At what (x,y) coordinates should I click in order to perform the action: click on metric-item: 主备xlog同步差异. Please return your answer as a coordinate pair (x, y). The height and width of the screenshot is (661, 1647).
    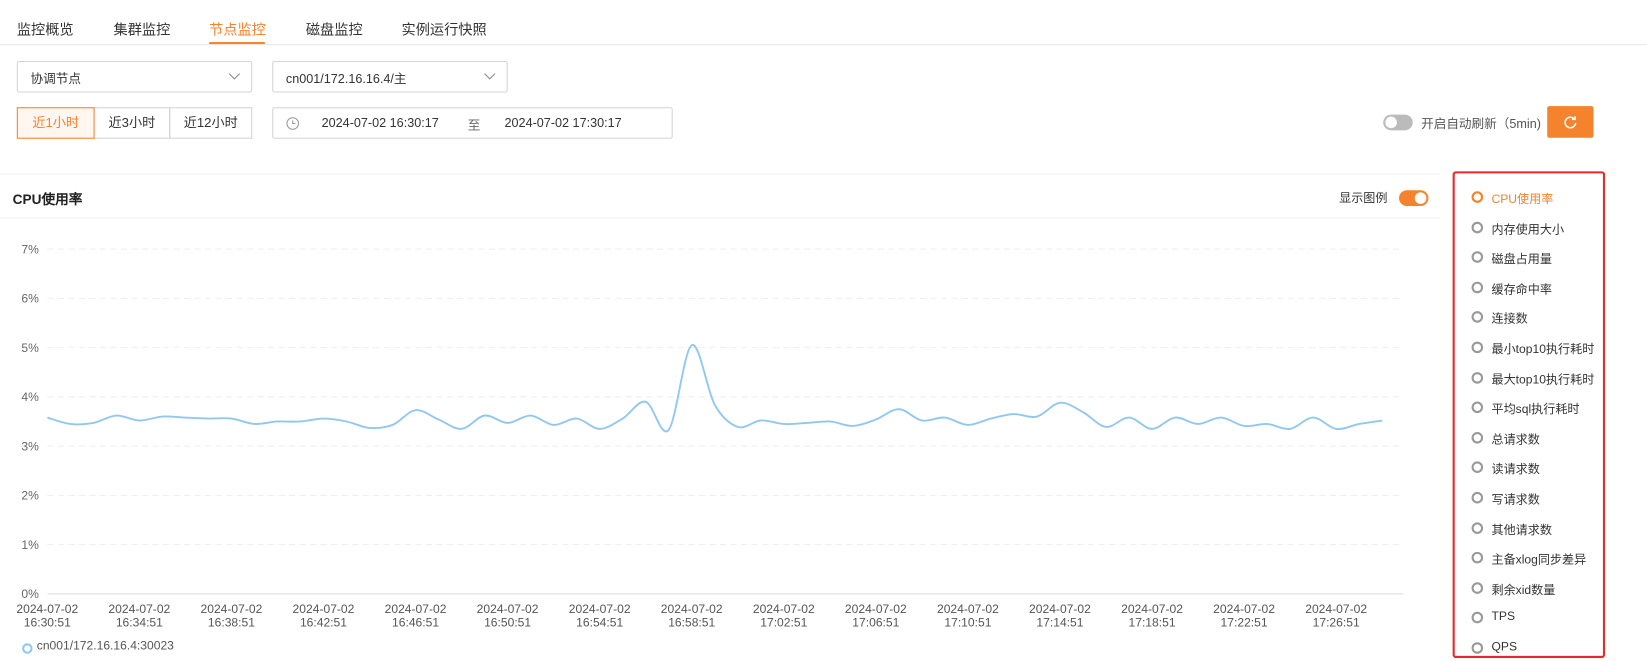
    Looking at the image, I should click on (1529, 559).